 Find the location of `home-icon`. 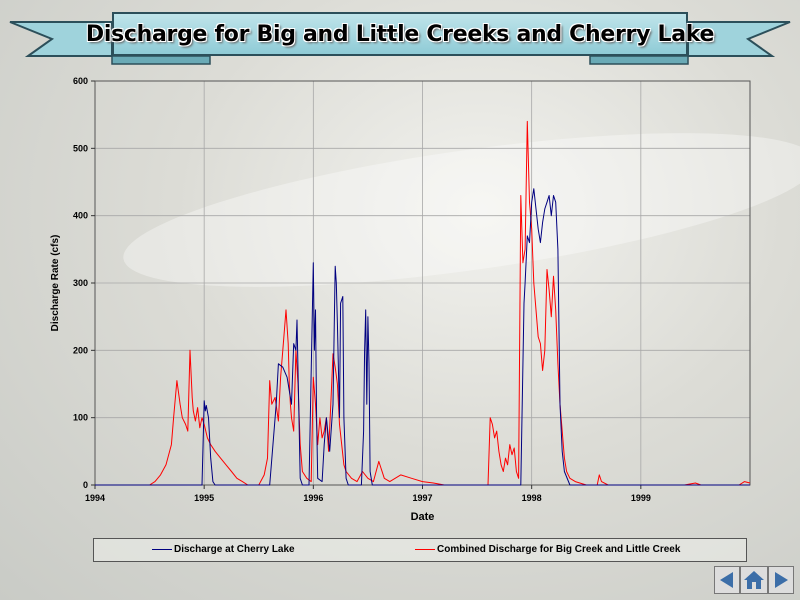

home-icon is located at coordinates (754, 580).